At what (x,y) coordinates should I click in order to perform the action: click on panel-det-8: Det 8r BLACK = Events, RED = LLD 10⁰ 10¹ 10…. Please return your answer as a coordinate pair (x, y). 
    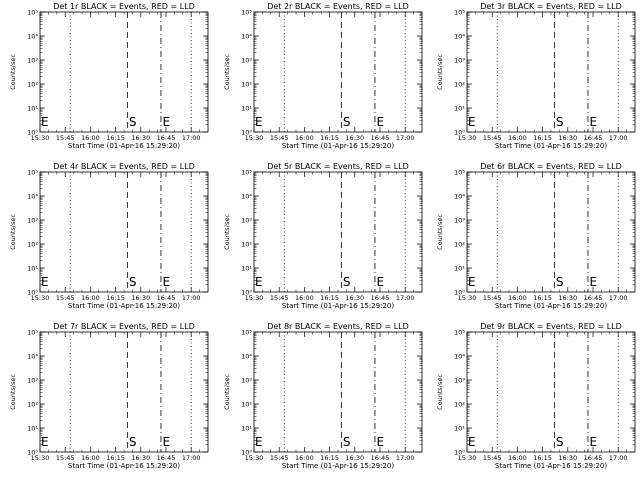
    Looking at the image, I should click on (323, 396).